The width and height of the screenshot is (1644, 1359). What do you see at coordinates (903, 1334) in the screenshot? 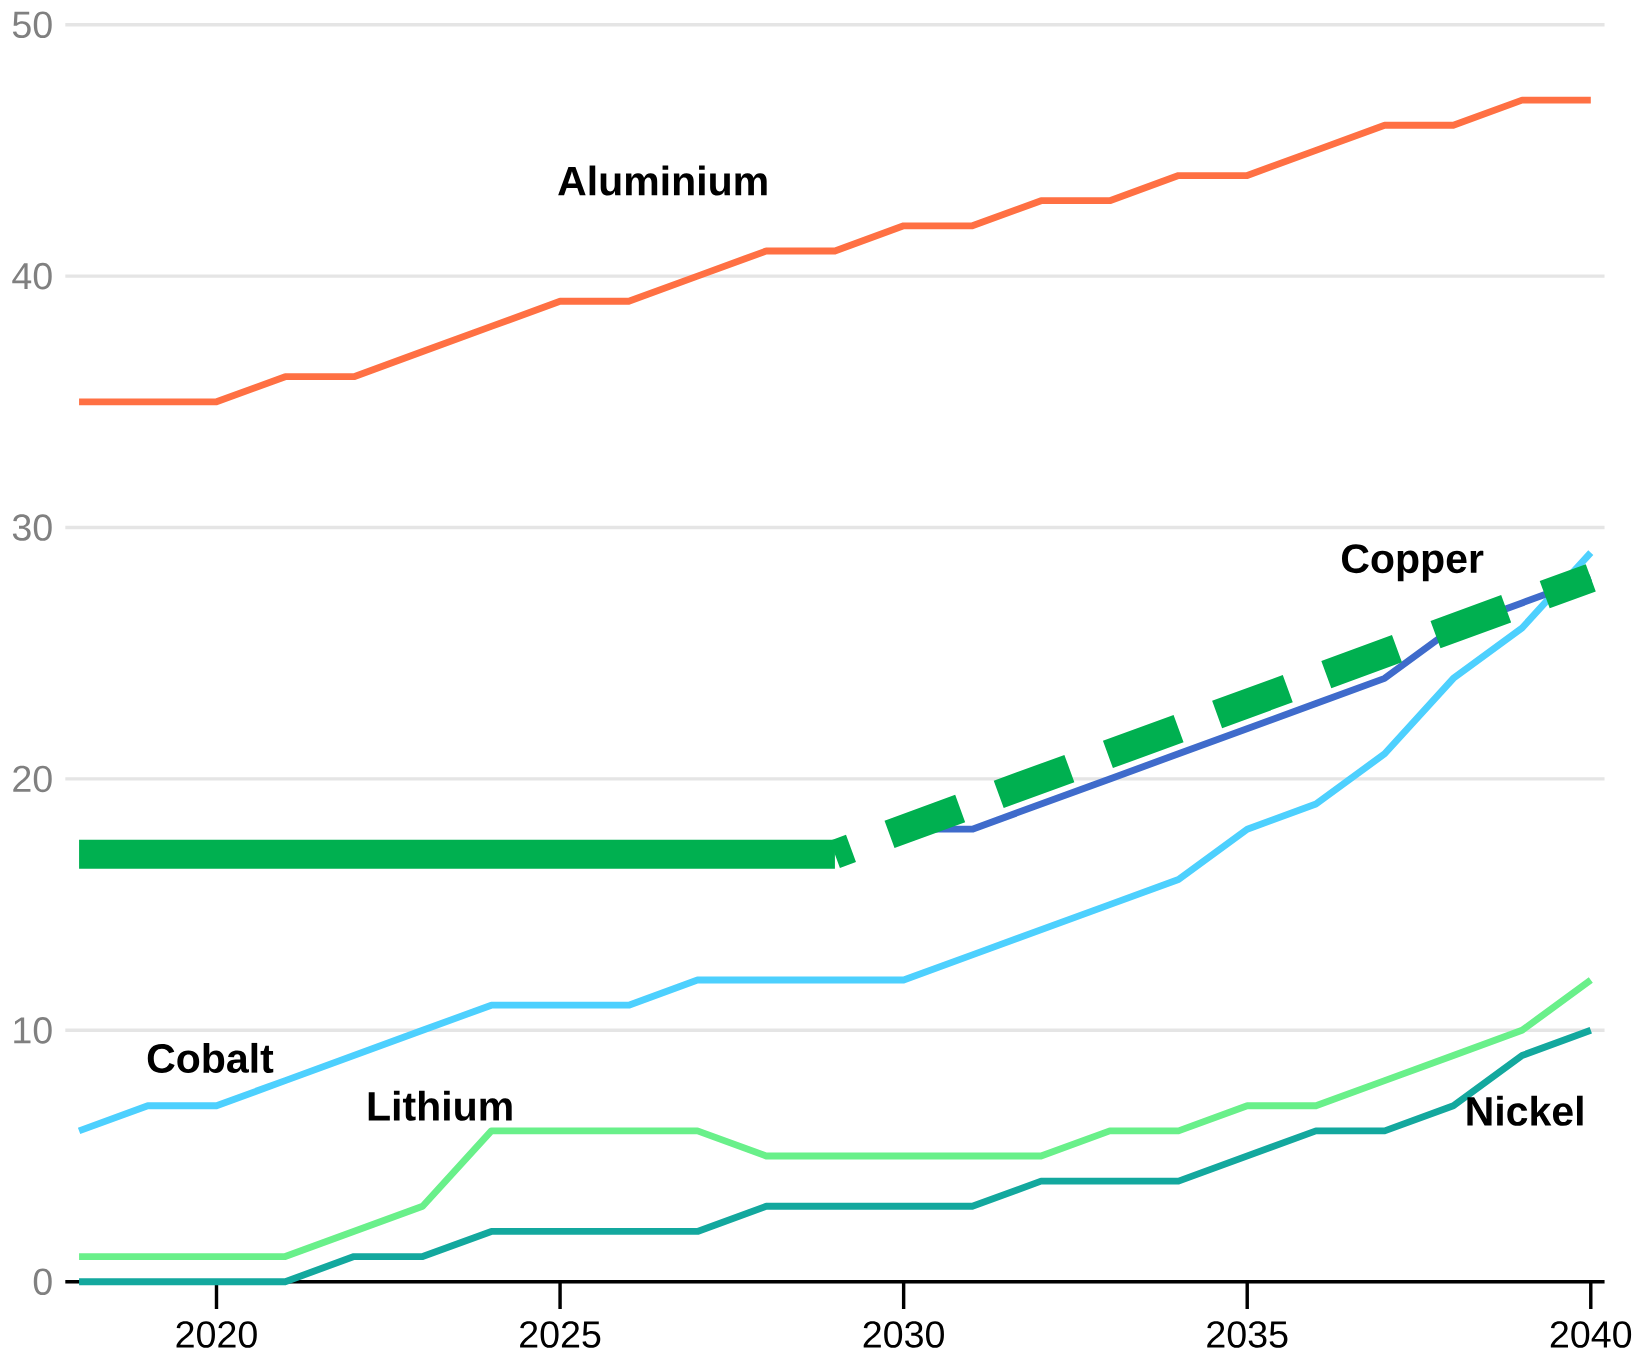
I see `x-tick-label: 2030` at bounding box center [903, 1334].